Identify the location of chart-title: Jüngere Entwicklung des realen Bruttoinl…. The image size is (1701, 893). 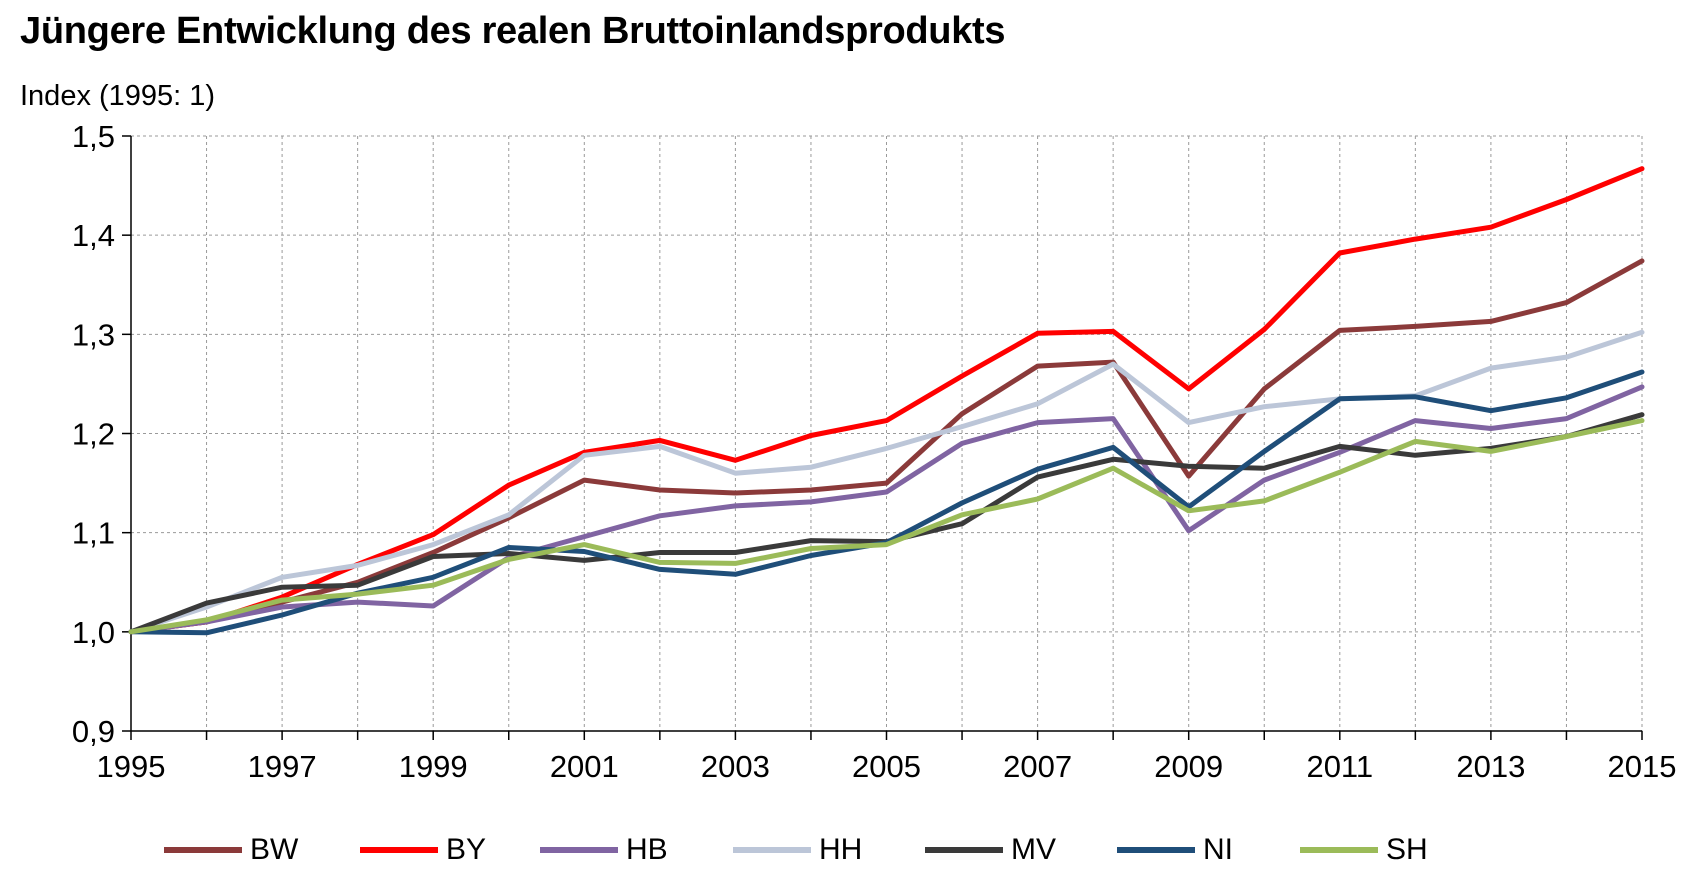
(513, 31).